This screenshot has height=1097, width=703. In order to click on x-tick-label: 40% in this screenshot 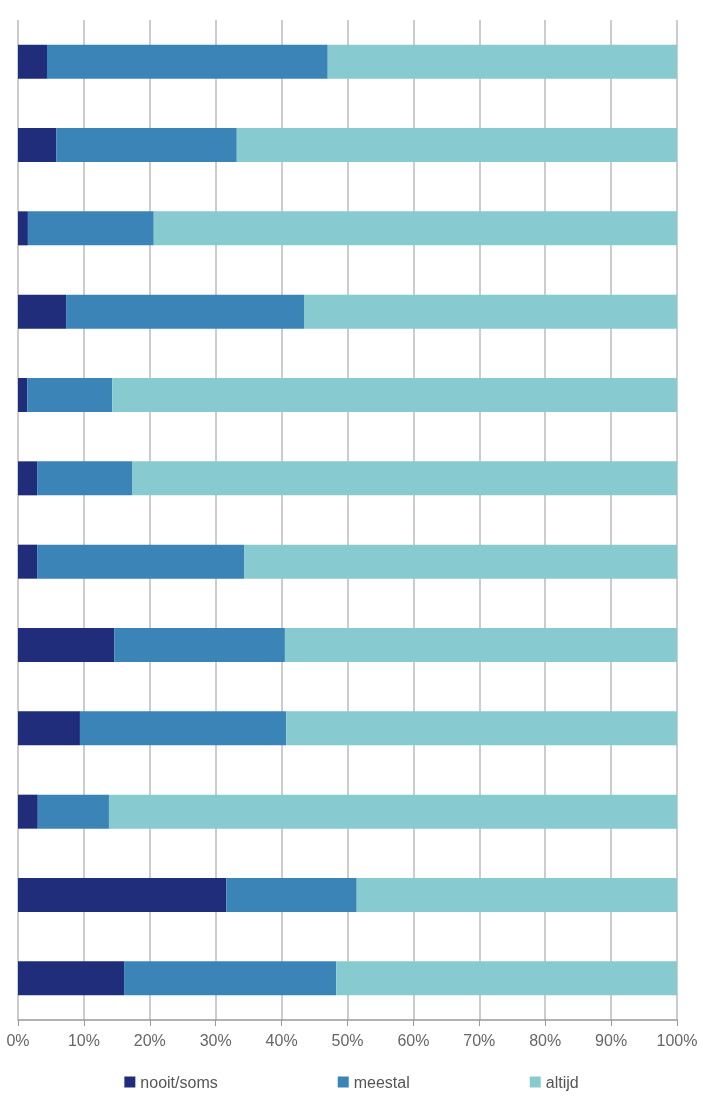, I will do `click(281, 1040)`.